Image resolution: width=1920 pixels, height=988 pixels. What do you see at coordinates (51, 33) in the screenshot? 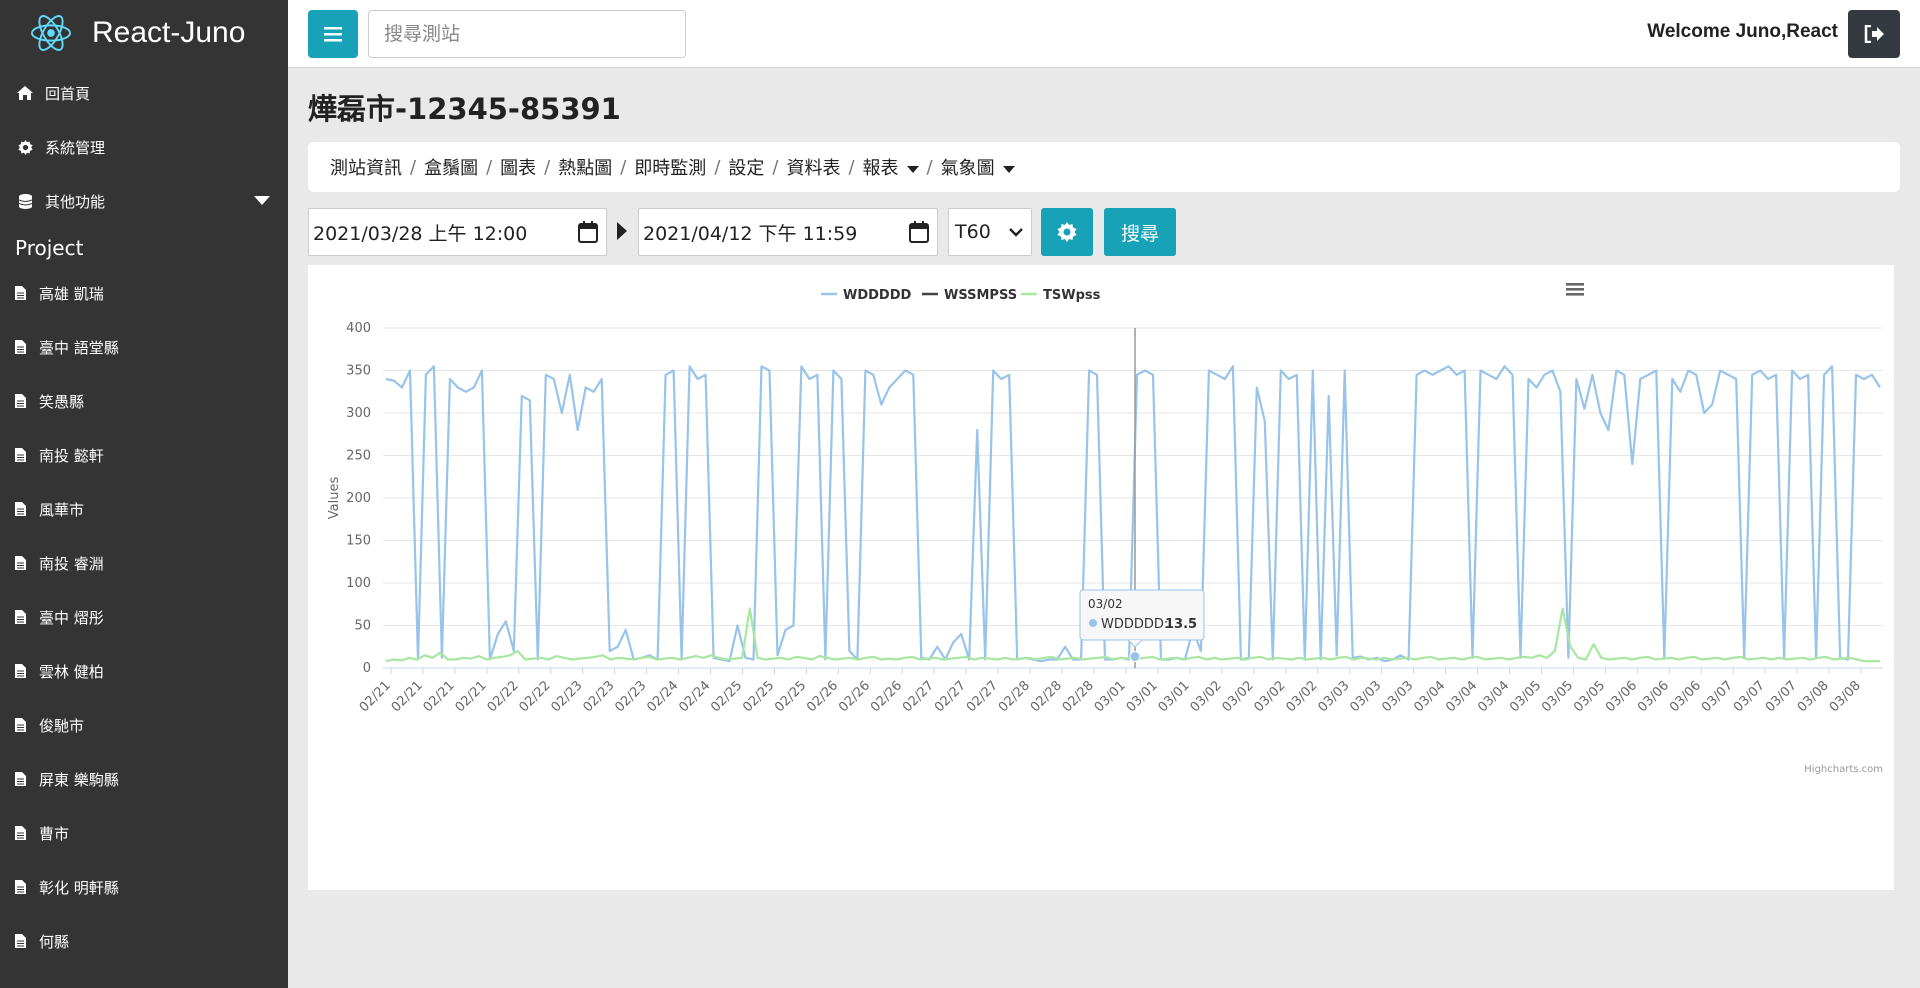
I see `react-logo-icon` at bounding box center [51, 33].